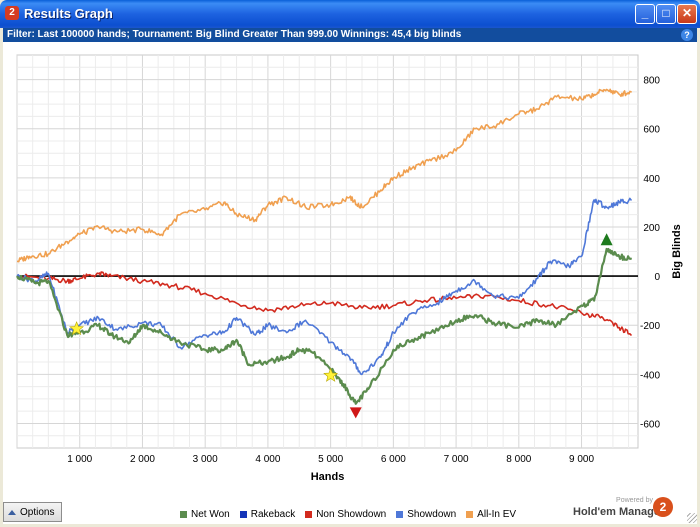 The width and height of the screenshot is (700, 527). What do you see at coordinates (79, 459) in the screenshot?
I see `x-tick-label: 1 000` at bounding box center [79, 459].